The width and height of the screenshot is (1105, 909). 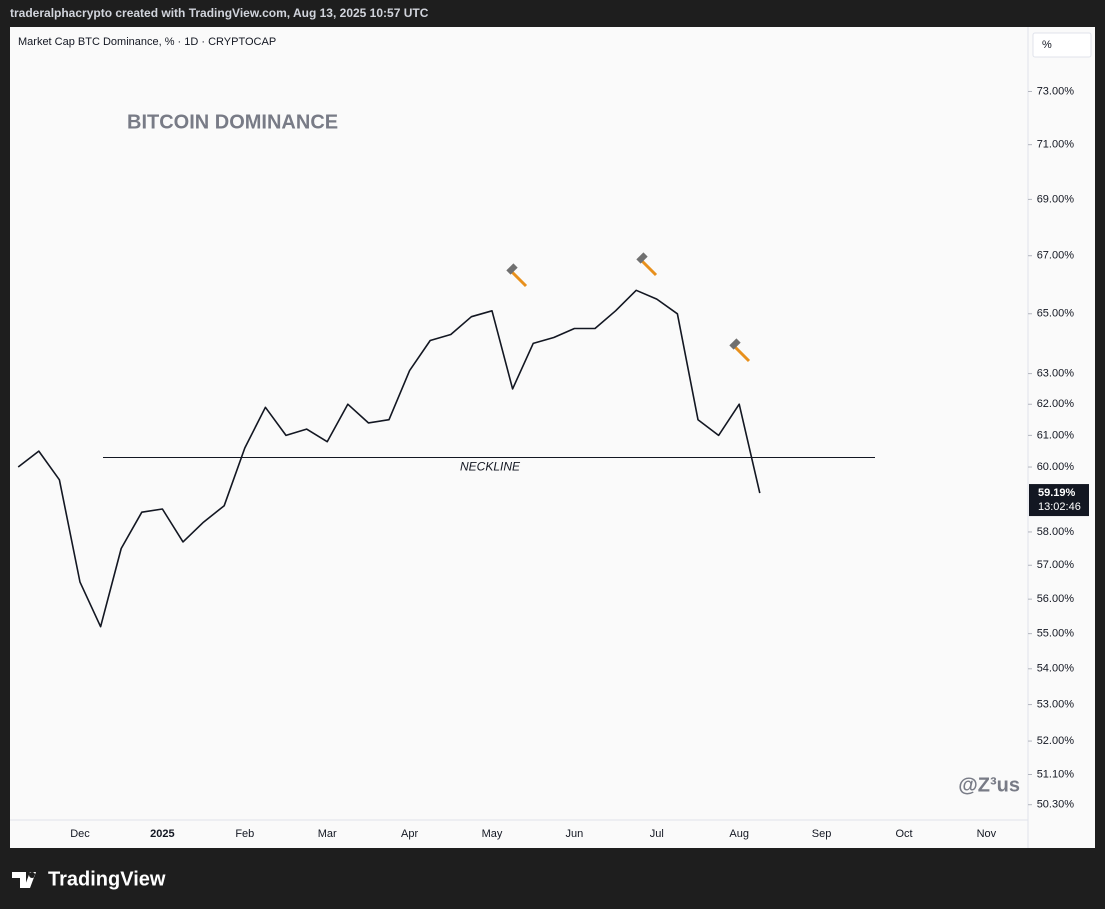 I want to click on x-tick-label: May, so click(x=492, y=834).